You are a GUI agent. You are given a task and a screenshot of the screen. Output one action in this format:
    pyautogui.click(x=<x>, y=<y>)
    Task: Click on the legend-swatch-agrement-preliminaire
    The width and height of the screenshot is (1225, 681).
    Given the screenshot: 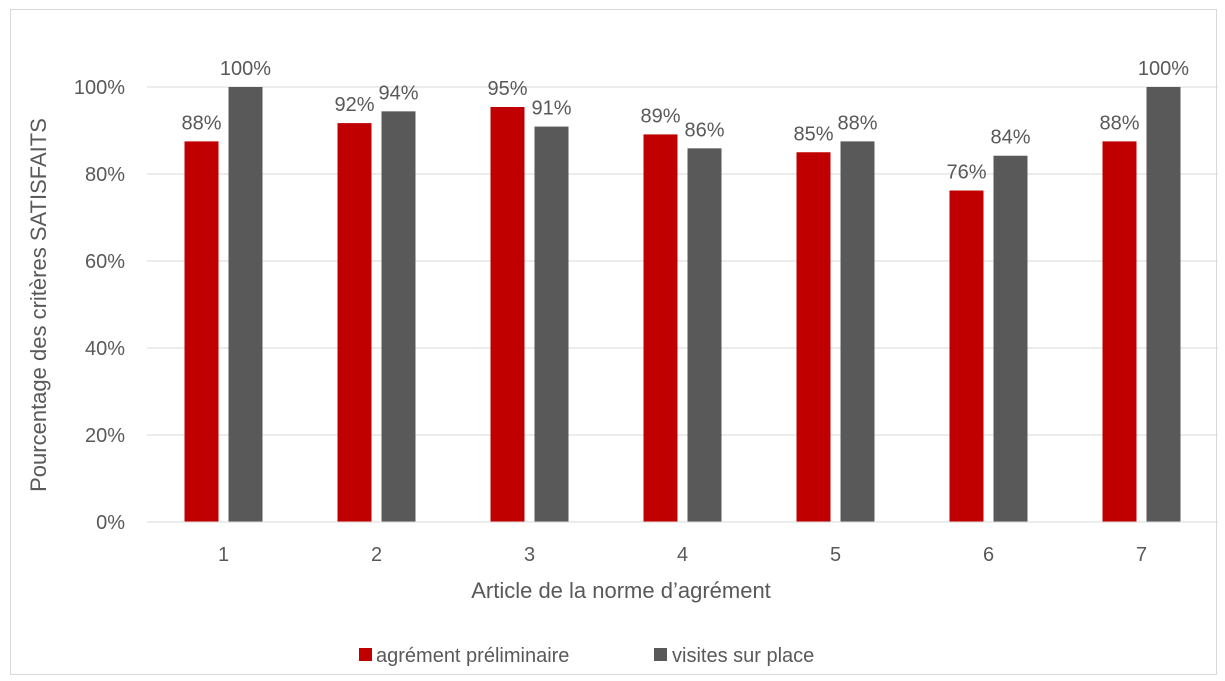 What is the action you would take?
    pyautogui.click(x=365, y=654)
    